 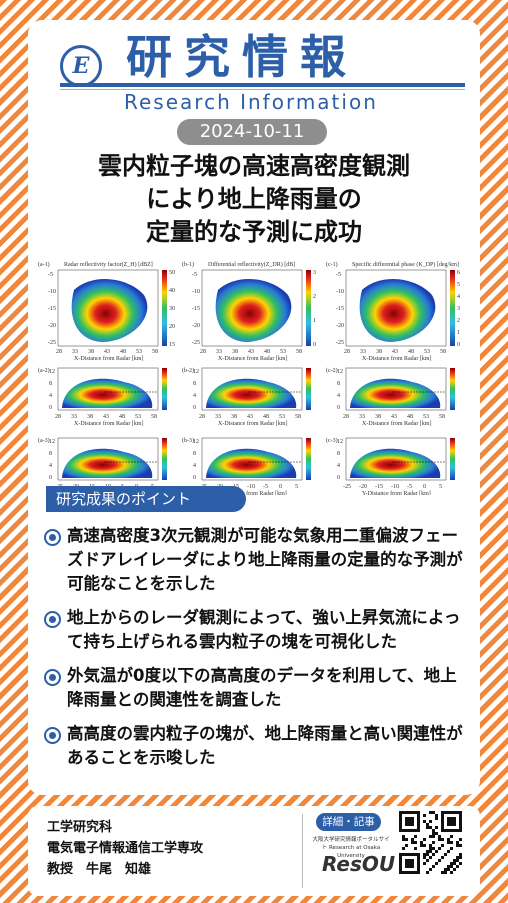 What do you see at coordinates (172, 327) in the screenshot?
I see `colorbar-tick: 20` at bounding box center [172, 327].